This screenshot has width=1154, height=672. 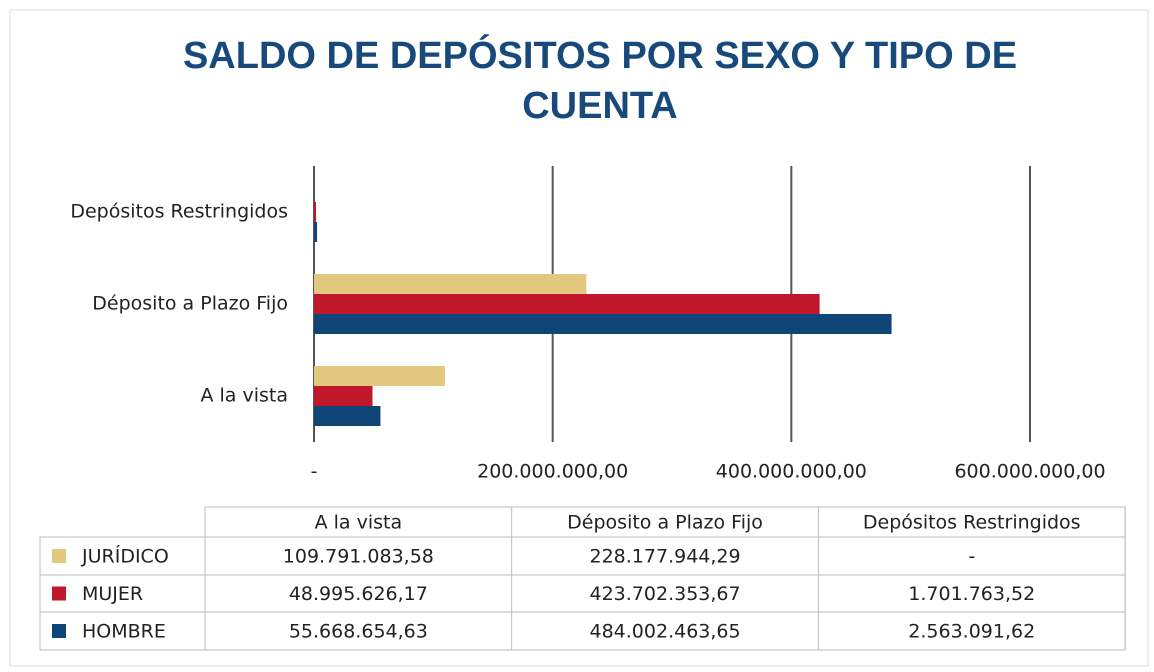 What do you see at coordinates (552, 472) in the screenshot?
I see `x-tick-label: 200.000.000,00` at bounding box center [552, 472].